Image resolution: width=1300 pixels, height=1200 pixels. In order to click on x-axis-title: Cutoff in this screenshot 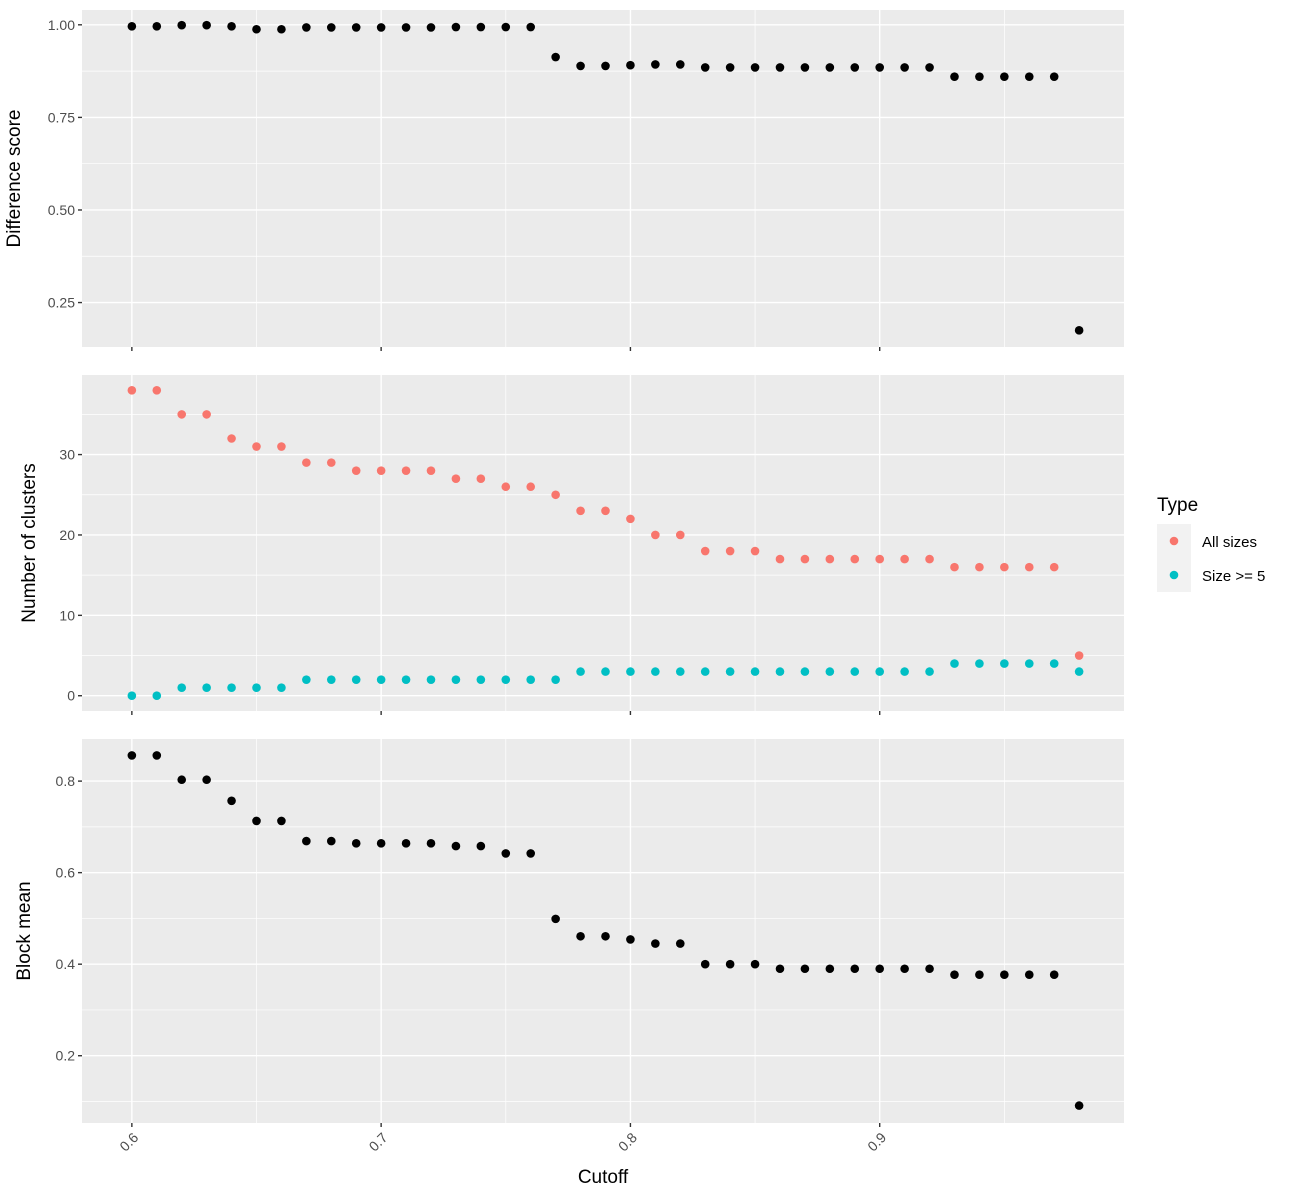, I will do `click(603, 1177)`.